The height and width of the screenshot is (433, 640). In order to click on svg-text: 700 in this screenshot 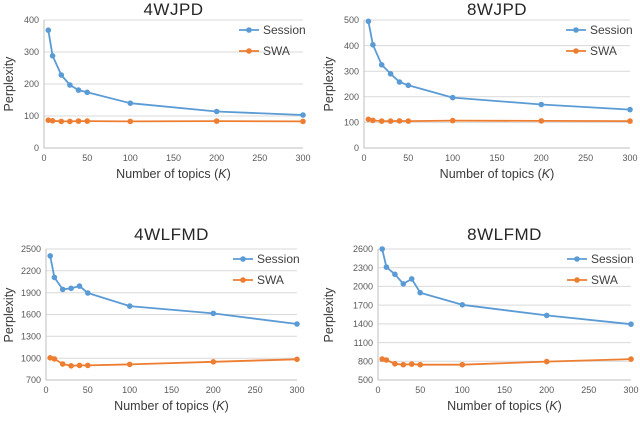, I will do `click(33, 380)`.